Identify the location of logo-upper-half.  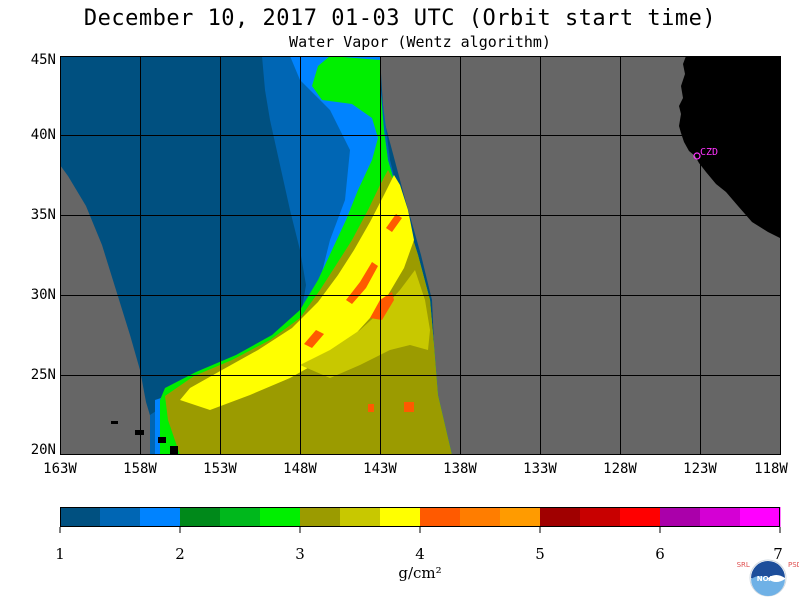
(768, 571).